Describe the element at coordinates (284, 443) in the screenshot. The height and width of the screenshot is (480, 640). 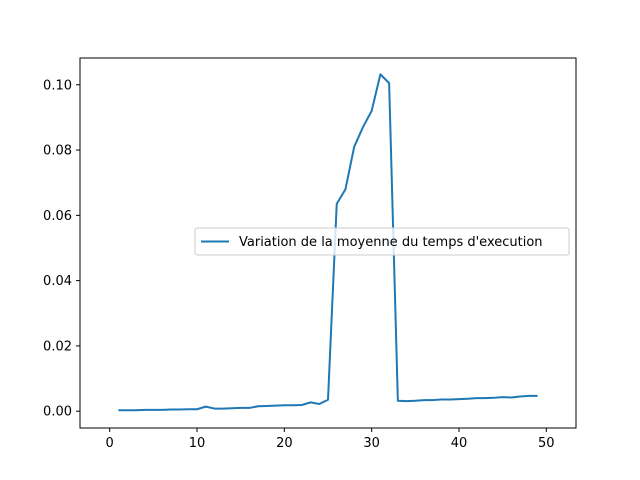
I see `x-tick-label: 20` at that location.